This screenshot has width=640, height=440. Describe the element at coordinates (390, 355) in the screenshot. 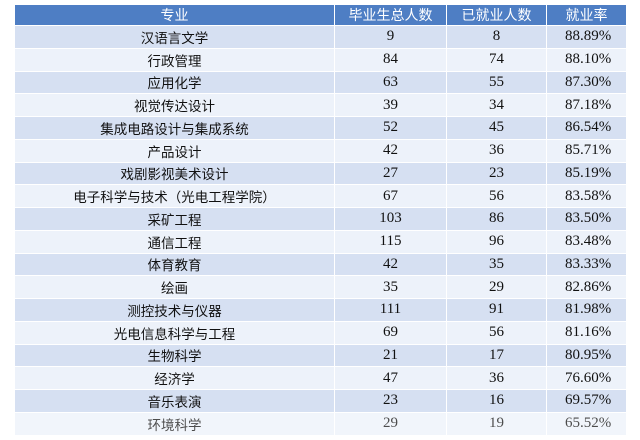

I see `cell-total: 21` at that location.